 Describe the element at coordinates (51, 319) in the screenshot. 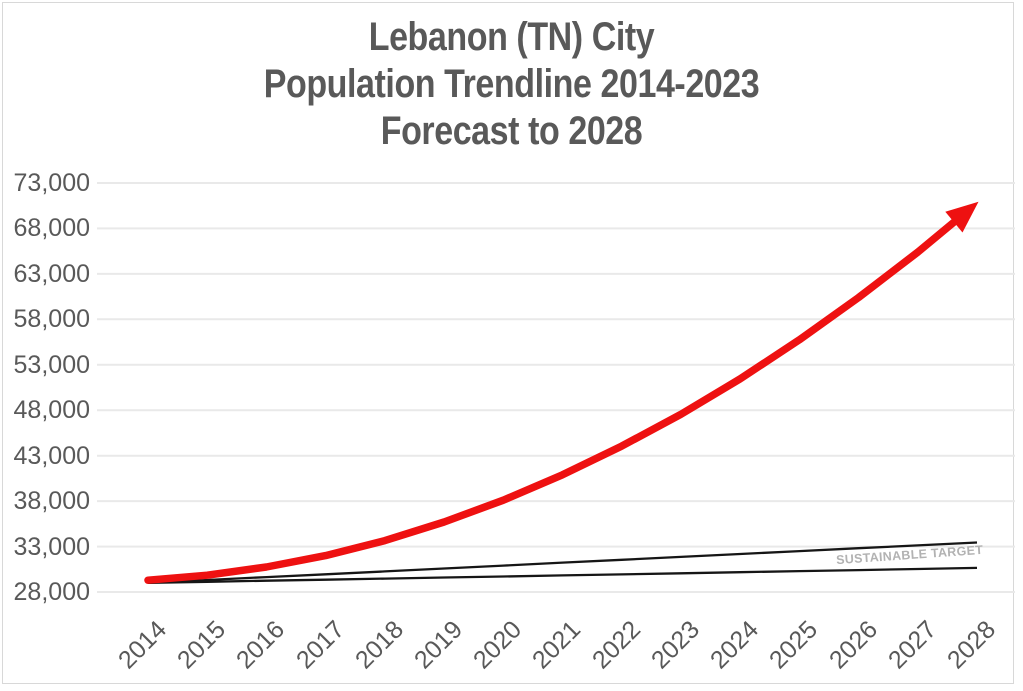

I see `y-axis-tick-label: 58,000` at that location.